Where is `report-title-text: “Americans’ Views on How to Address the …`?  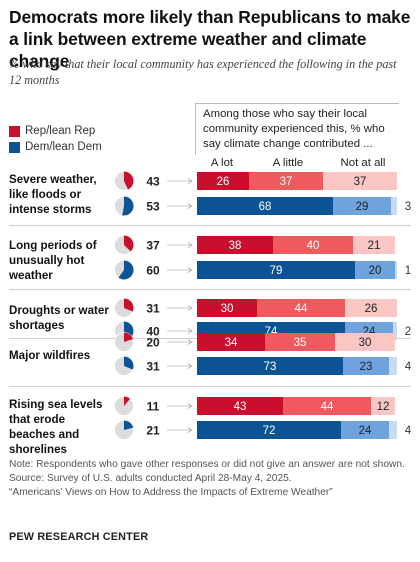 report-title-text: “Americans’ Views on How to Address the … is located at coordinates (171, 492).